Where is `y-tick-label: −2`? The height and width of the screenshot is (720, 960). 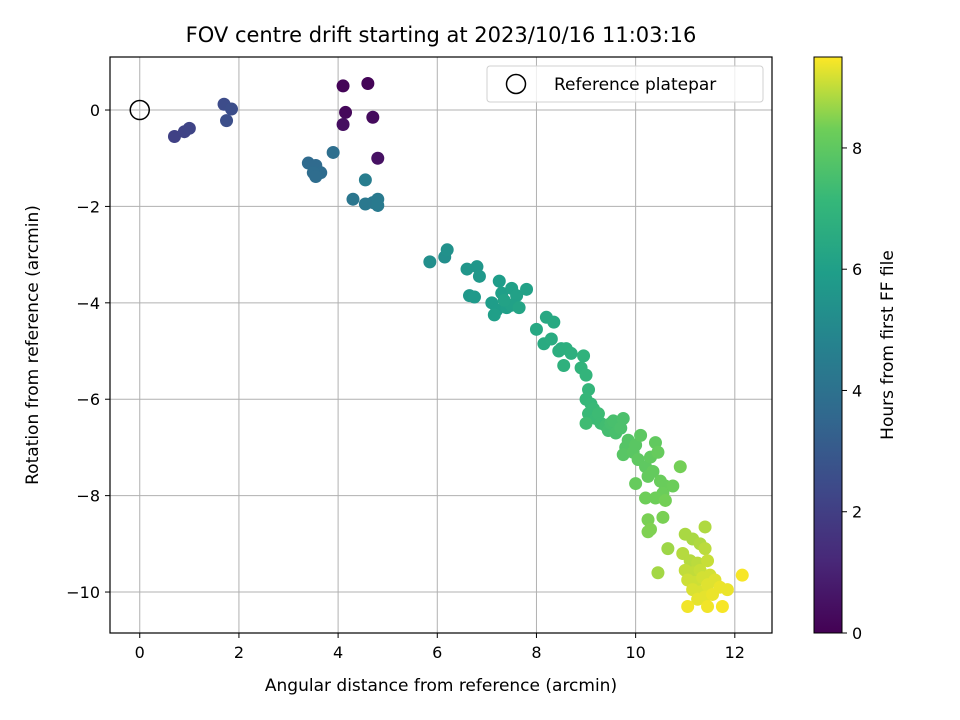 y-tick-label: −2 is located at coordinates (88, 206).